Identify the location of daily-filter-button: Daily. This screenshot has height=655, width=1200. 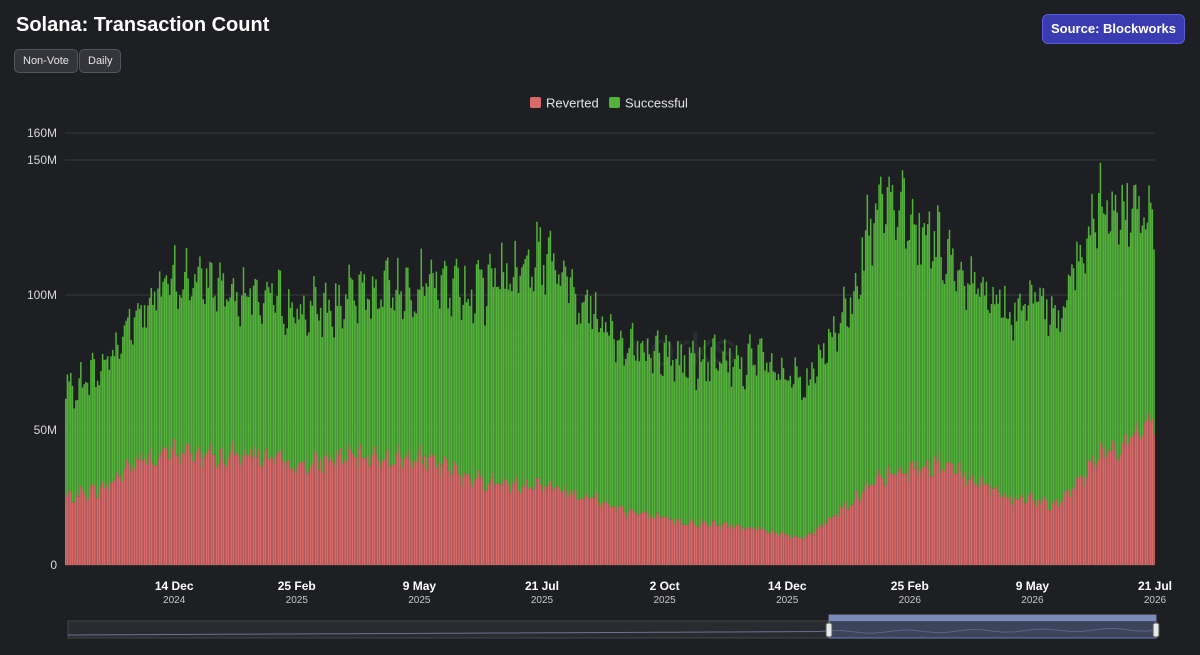
(100, 61).